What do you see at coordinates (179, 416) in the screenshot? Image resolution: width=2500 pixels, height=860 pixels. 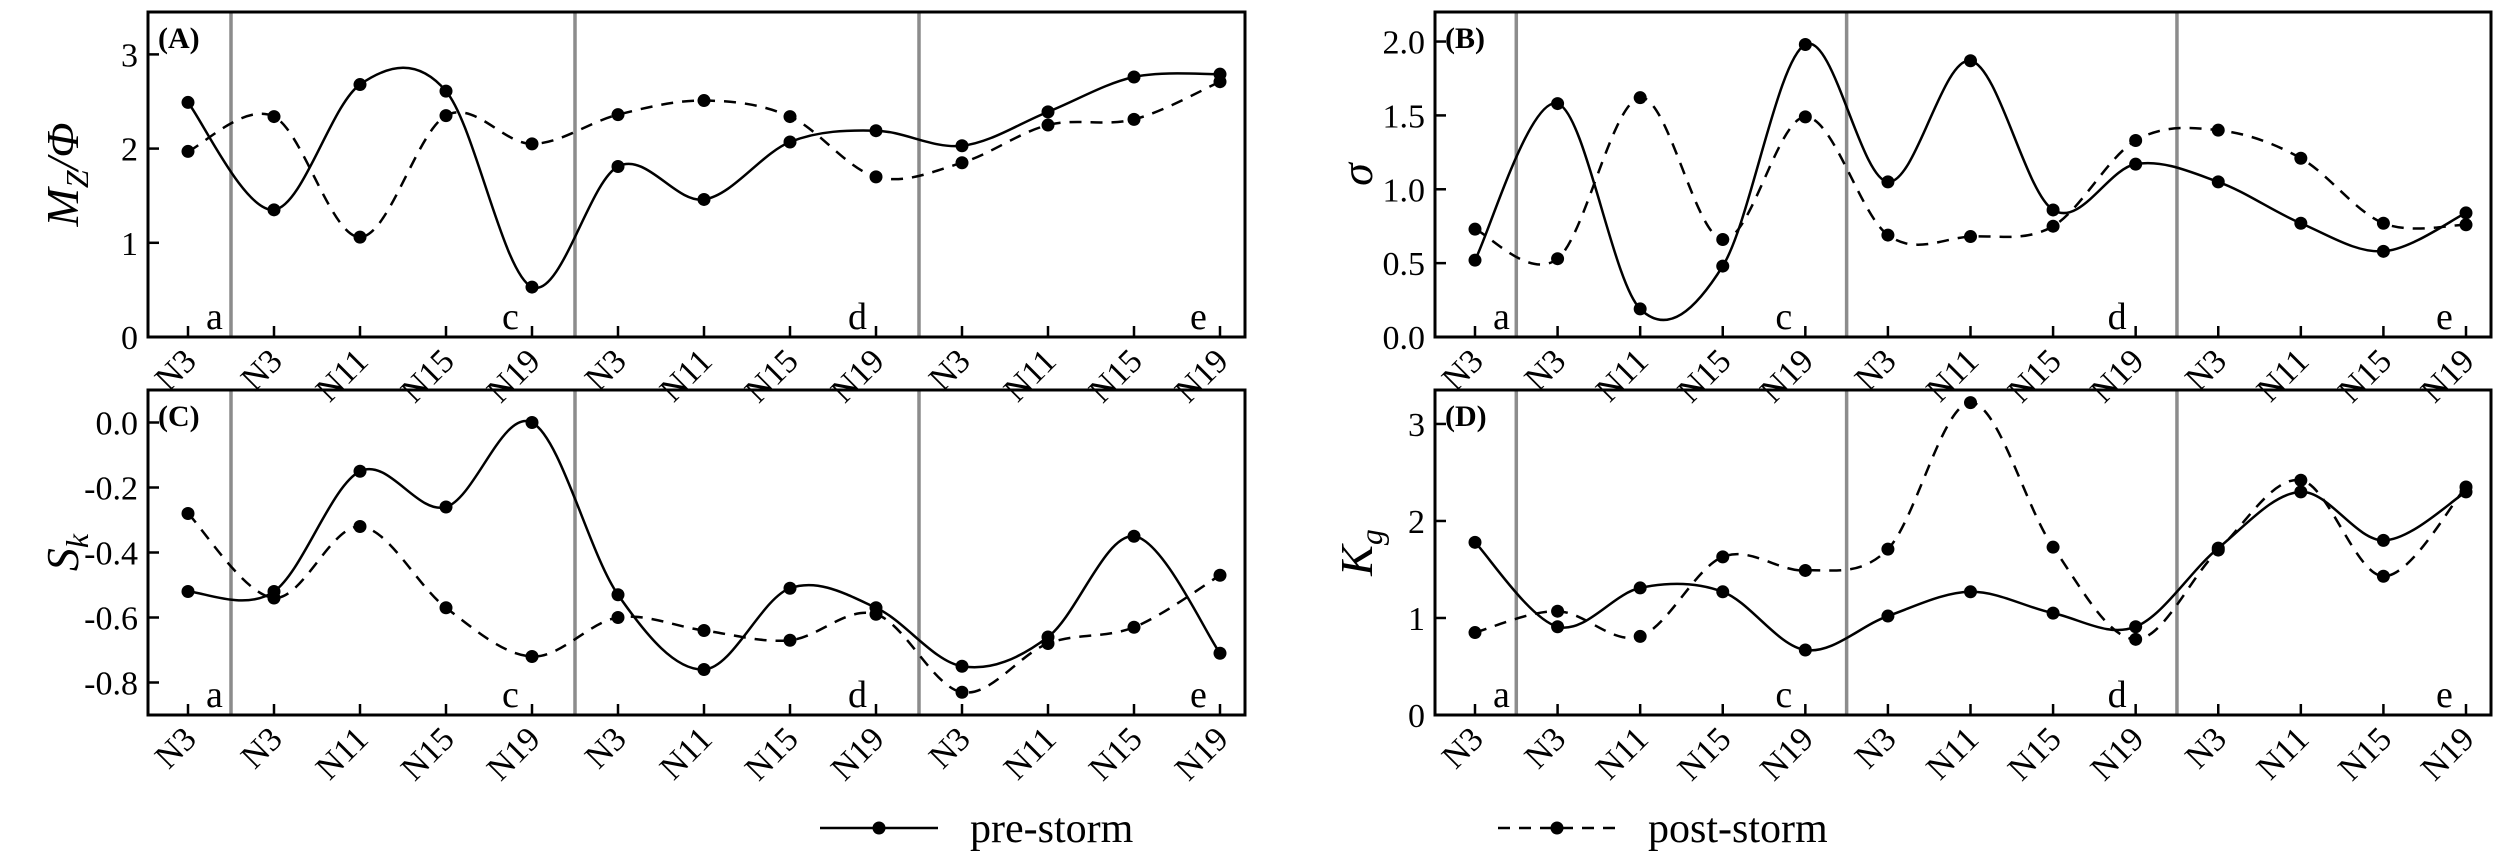 I see `panel-label: (C)` at bounding box center [179, 416].